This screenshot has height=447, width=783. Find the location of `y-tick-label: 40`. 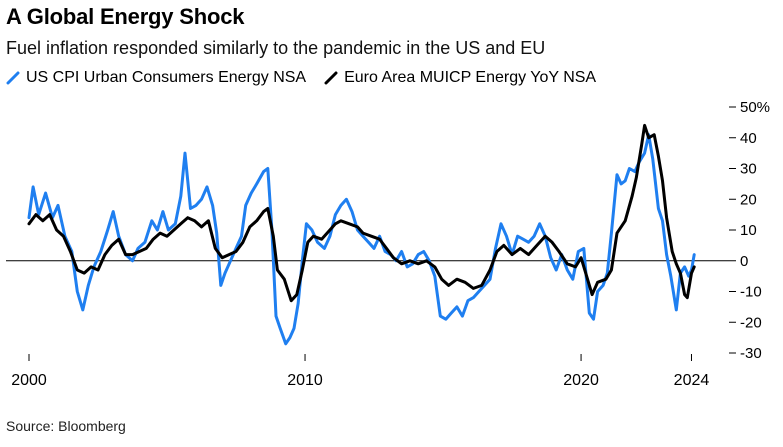

y-tick-label: 40 is located at coordinates (748, 138).